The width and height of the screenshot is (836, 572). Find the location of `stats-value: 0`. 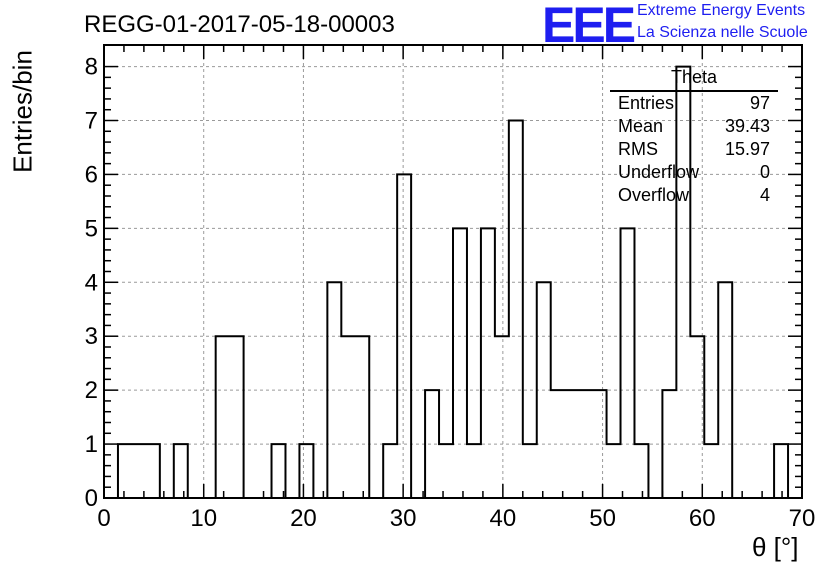

stats-value: 0 is located at coordinates (764, 172).